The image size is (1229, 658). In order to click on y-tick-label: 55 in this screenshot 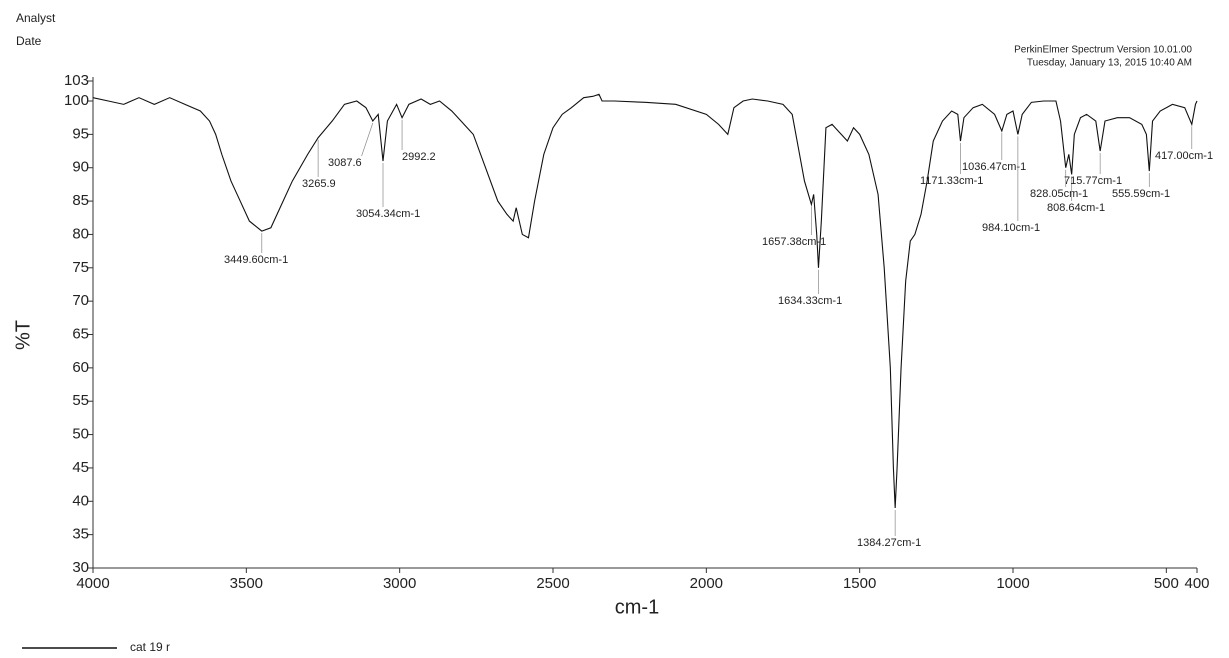, I will do `click(80, 400)`.